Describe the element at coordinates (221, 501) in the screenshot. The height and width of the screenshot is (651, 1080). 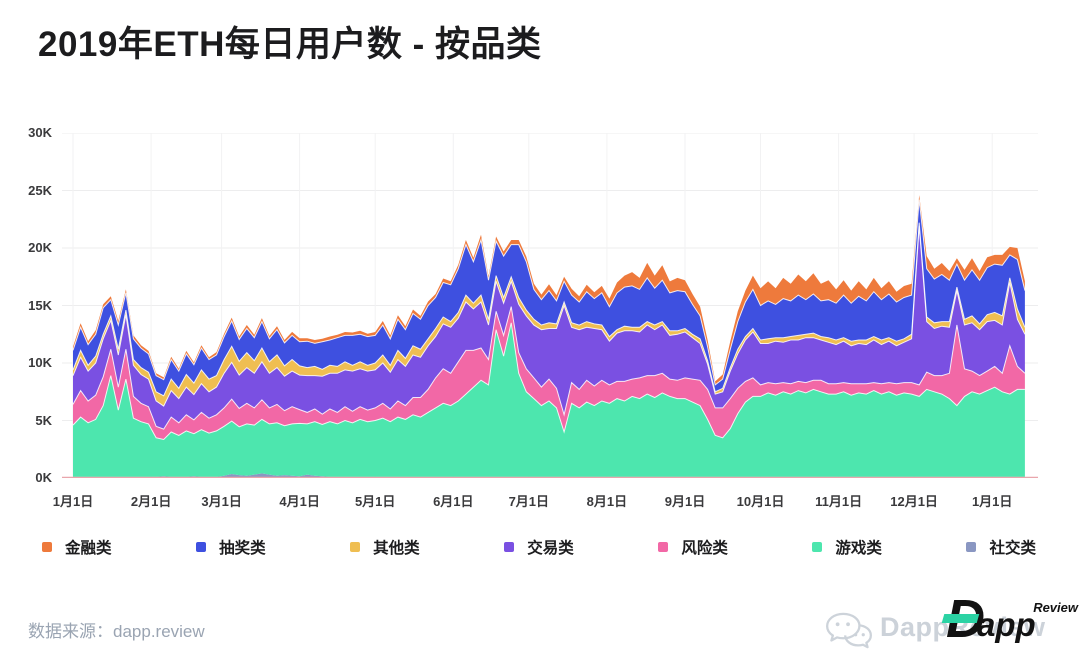
I see `x-tick-label: 3月1日` at that location.